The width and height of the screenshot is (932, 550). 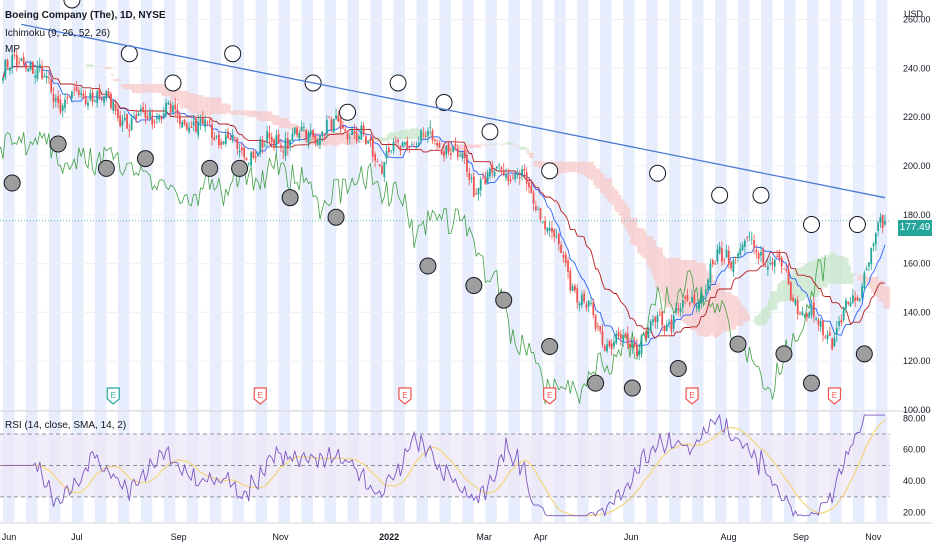 I want to click on mp-circle-hollow, so click(x=857, y=225).